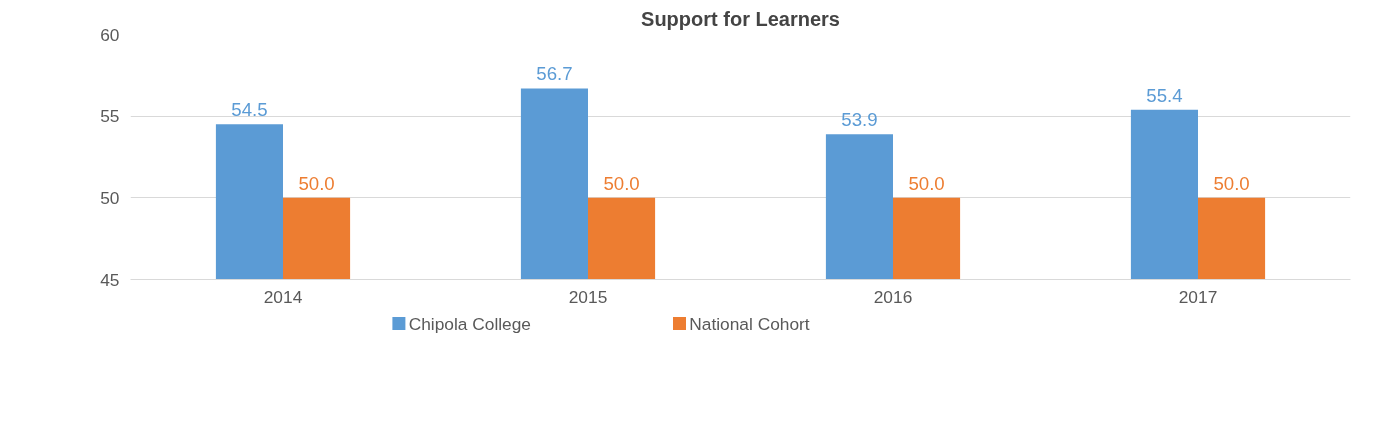  Describe the element at coordinates (110, 279) in the screenshot. I see `y-tick-label: 45` at that location.